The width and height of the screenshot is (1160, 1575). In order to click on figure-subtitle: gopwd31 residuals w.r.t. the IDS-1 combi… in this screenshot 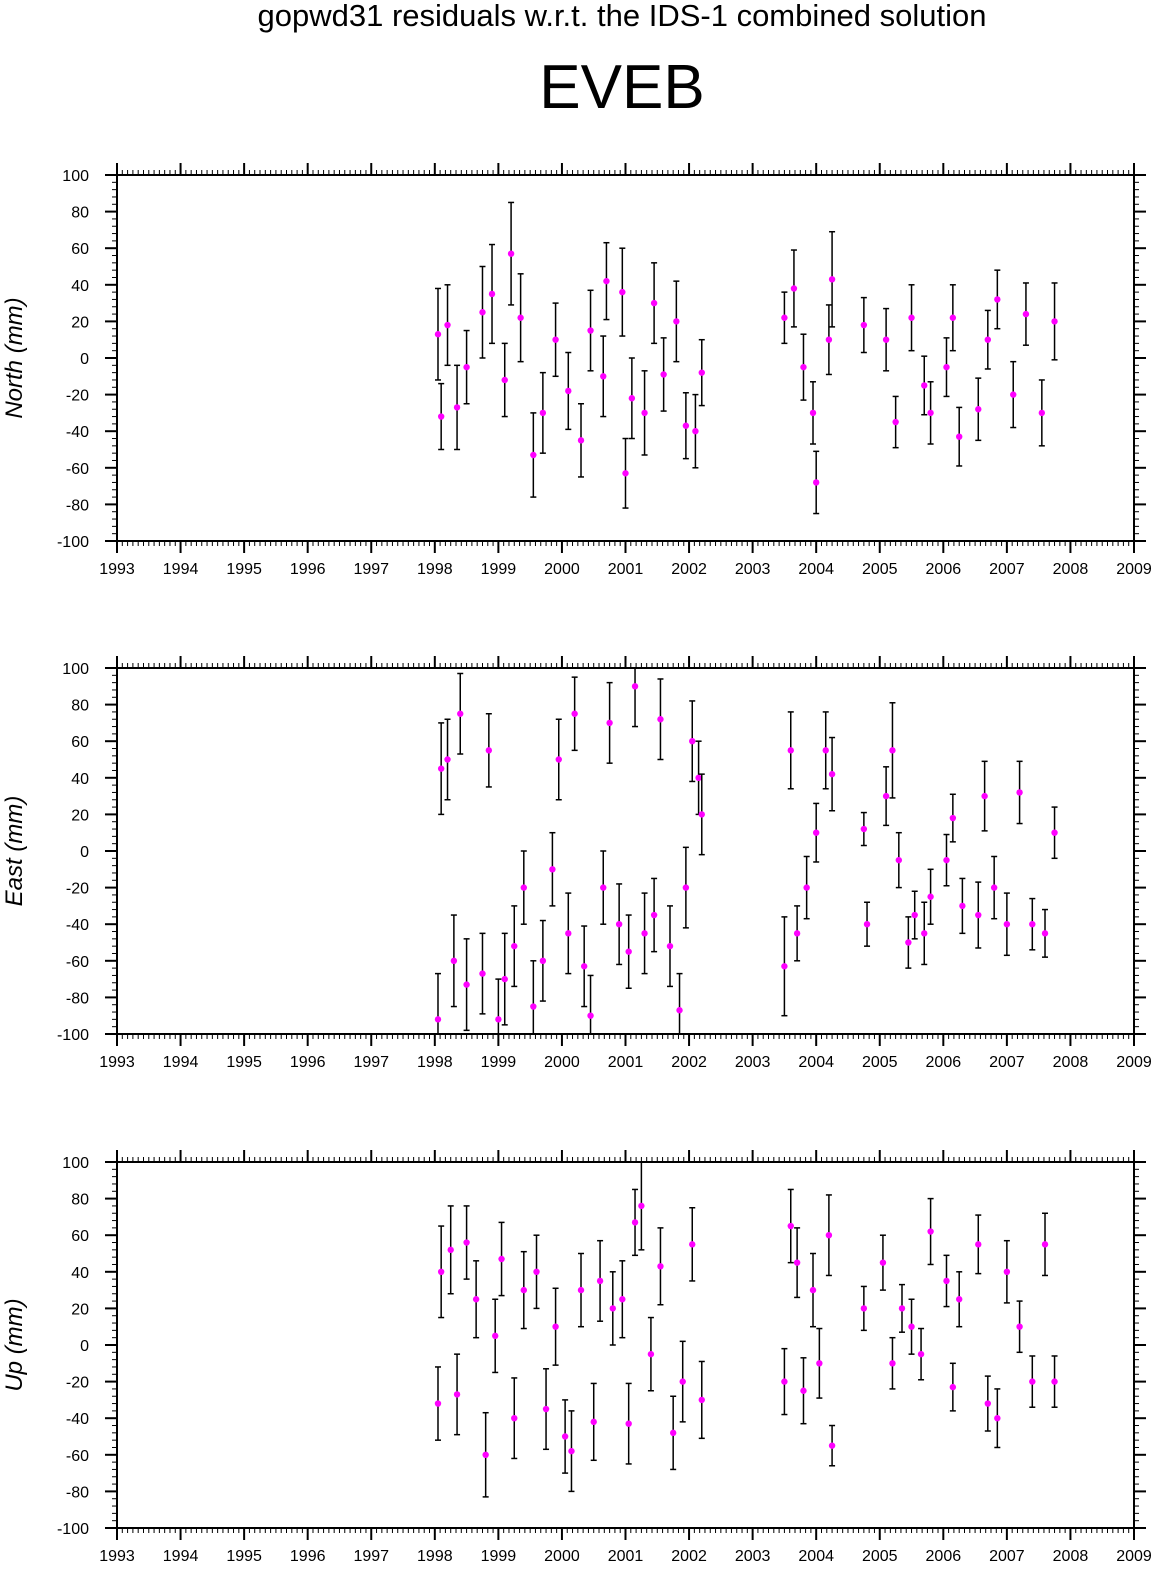, I will do `click(622, 16)`.